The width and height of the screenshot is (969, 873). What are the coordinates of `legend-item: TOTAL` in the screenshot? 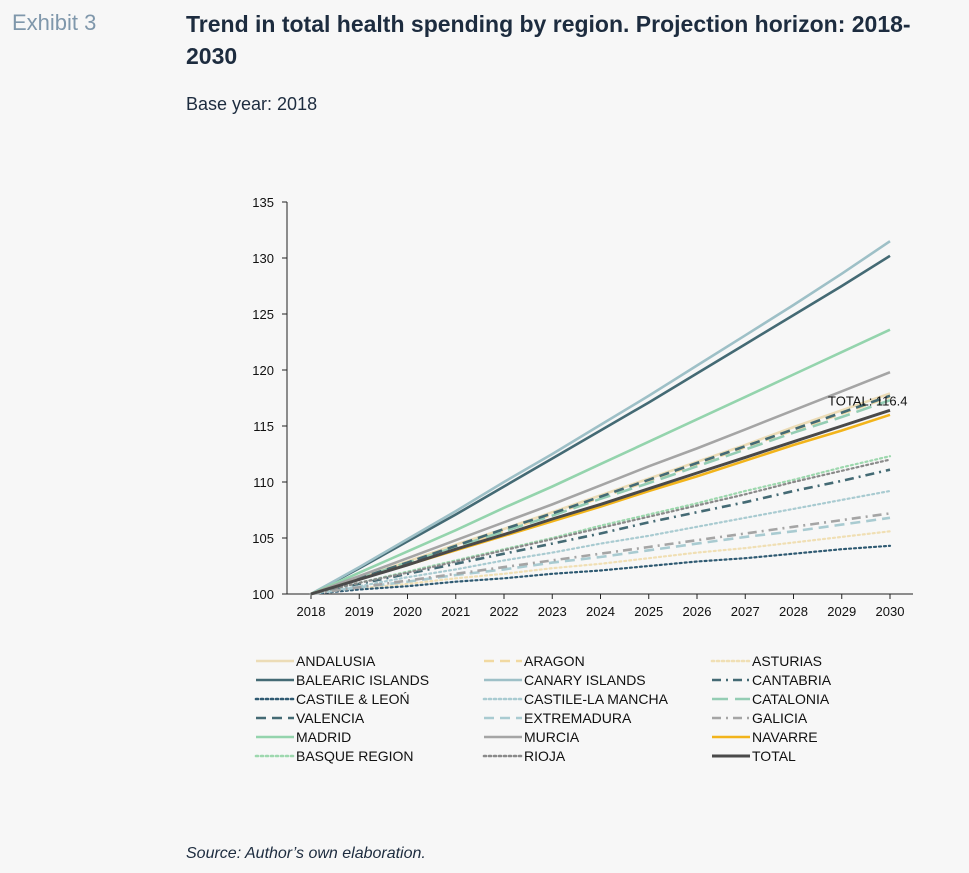 It's located at (824, 755).